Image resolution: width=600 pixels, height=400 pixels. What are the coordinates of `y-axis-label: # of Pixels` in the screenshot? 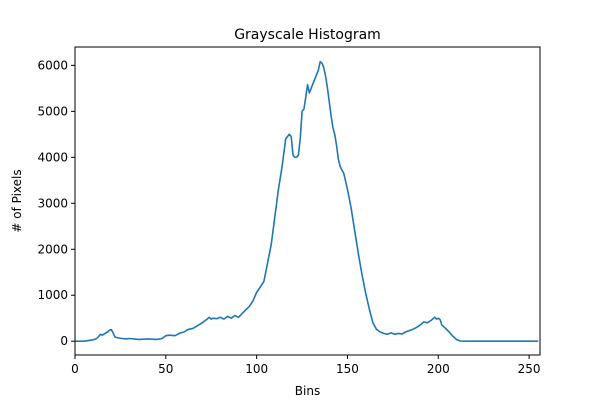 It's located at (17, 200).